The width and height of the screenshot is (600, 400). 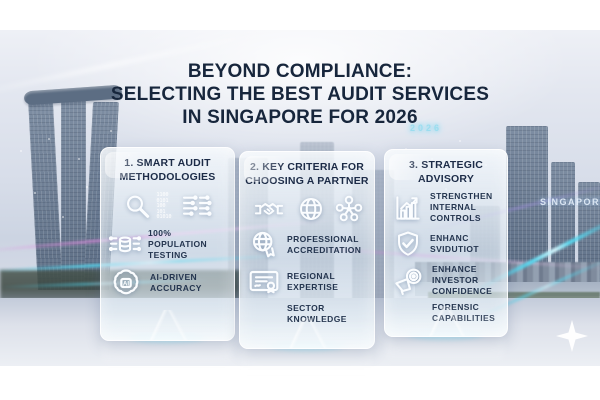 I want to click on shield-check-icon, so click(x=408, y=244).